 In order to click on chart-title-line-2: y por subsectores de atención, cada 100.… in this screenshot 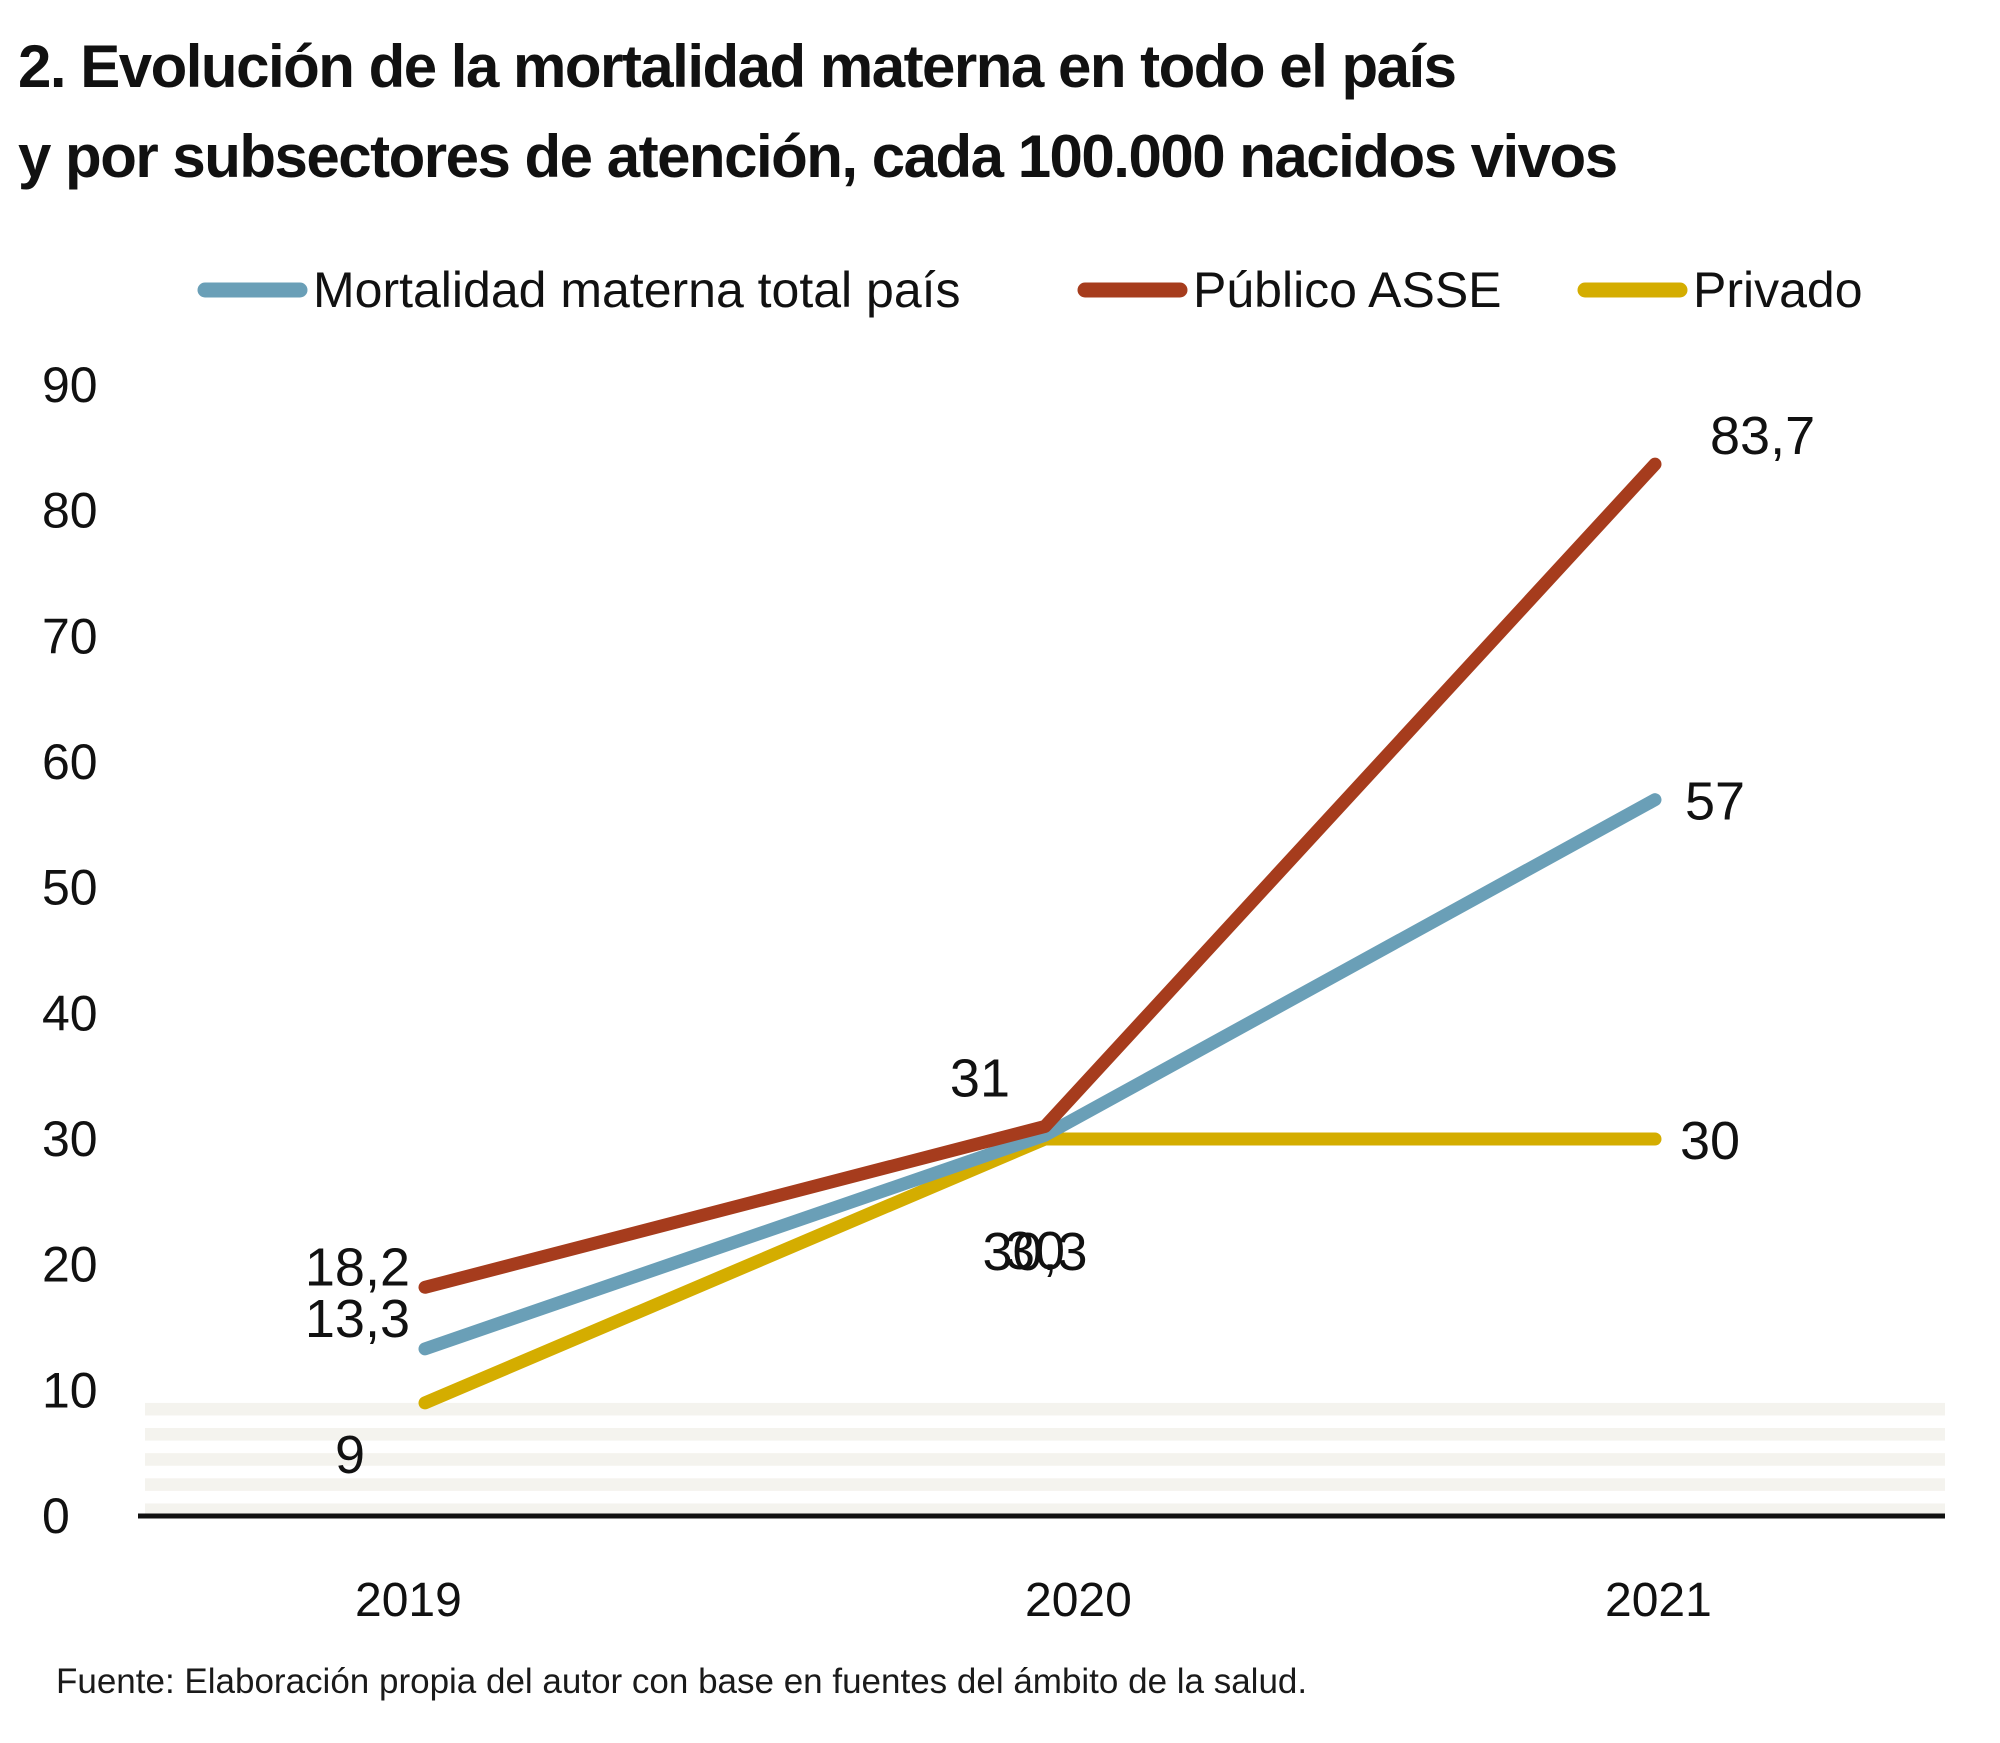, I will do `click(818, 156)`.